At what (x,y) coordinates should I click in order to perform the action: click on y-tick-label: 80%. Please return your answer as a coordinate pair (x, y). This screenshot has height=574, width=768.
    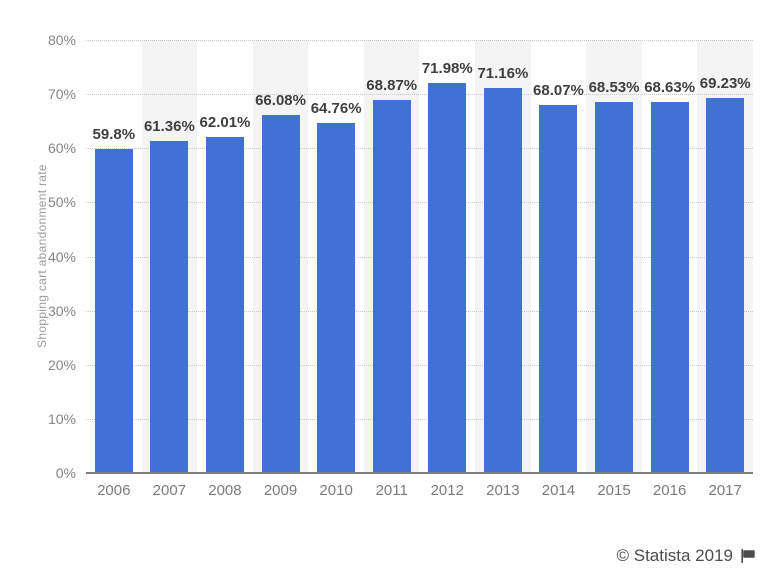
    Looking at the image, I should click on (61, 40).